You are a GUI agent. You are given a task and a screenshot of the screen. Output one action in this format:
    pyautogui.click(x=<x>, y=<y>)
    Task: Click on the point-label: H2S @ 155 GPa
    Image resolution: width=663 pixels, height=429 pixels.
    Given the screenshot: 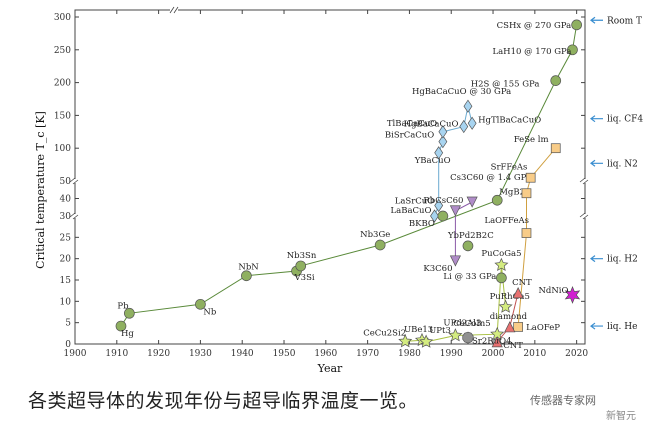 What is the action you would take?
    pyautogui.click(x=505, y=85)
    